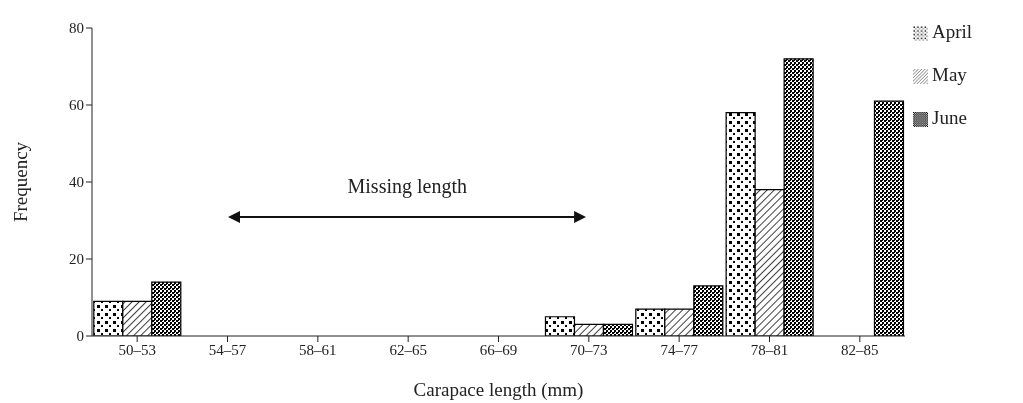  Describe the element at coordinates (498, 349) in the screenshot. I see `x-tick-label: 66–69` at that location.